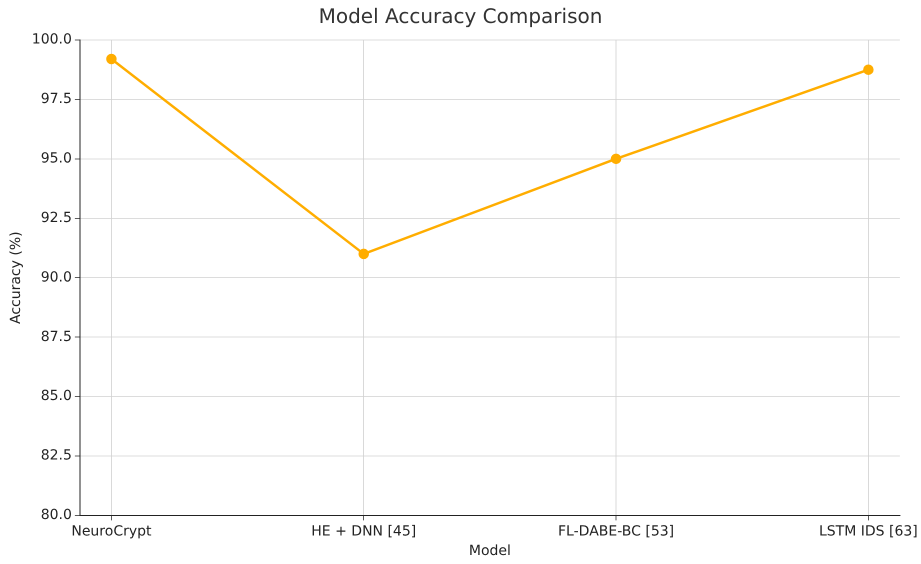 This screenshot has width=921, height=564. Describe the element at coordinates (111, 531) in the screenshot. I see `x-tick-label: NeuroCrypt` at that location.